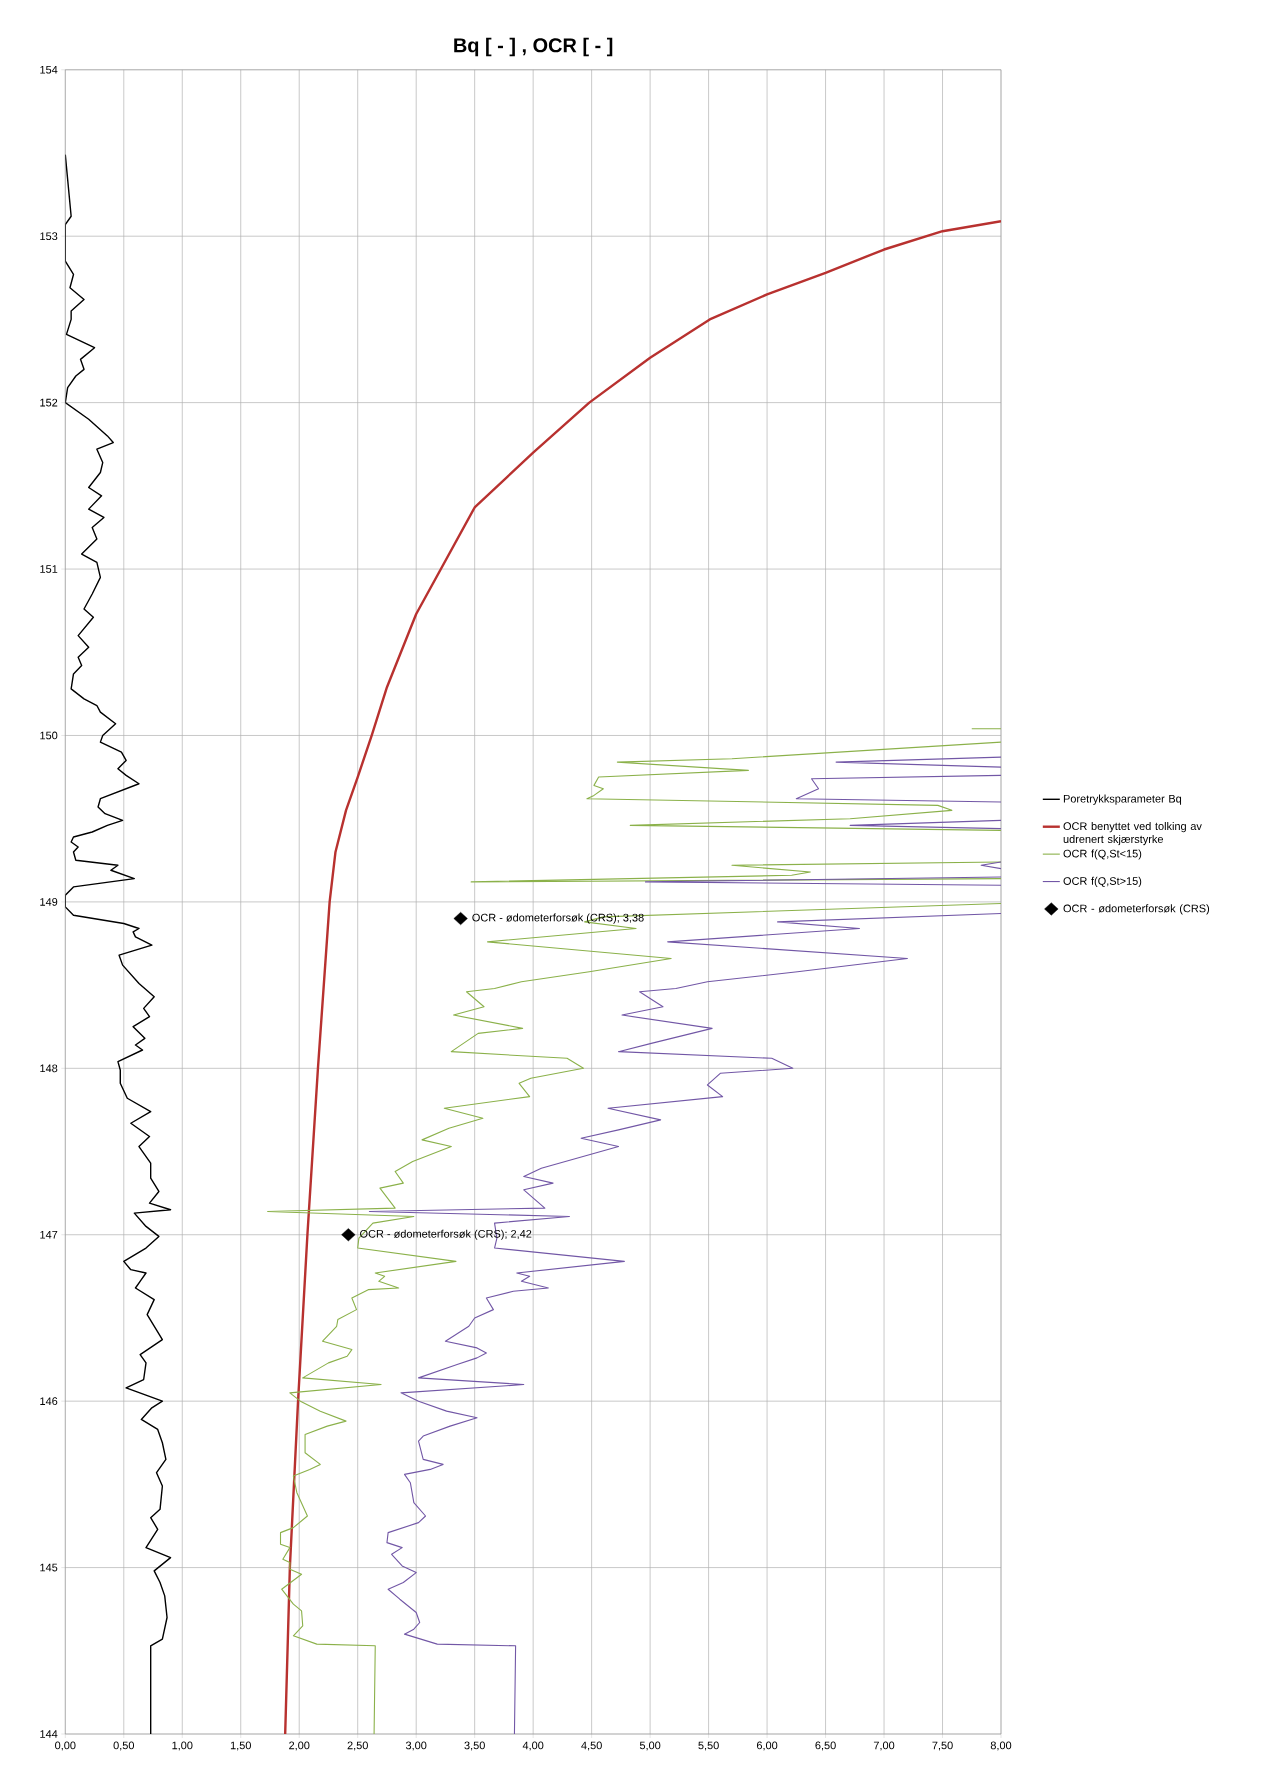 Image resolution: width=1287 pixels, height=1765 pixels. I want to click on chart-title: Bq [ - ] , OCR [ - ], so click(533, 47).